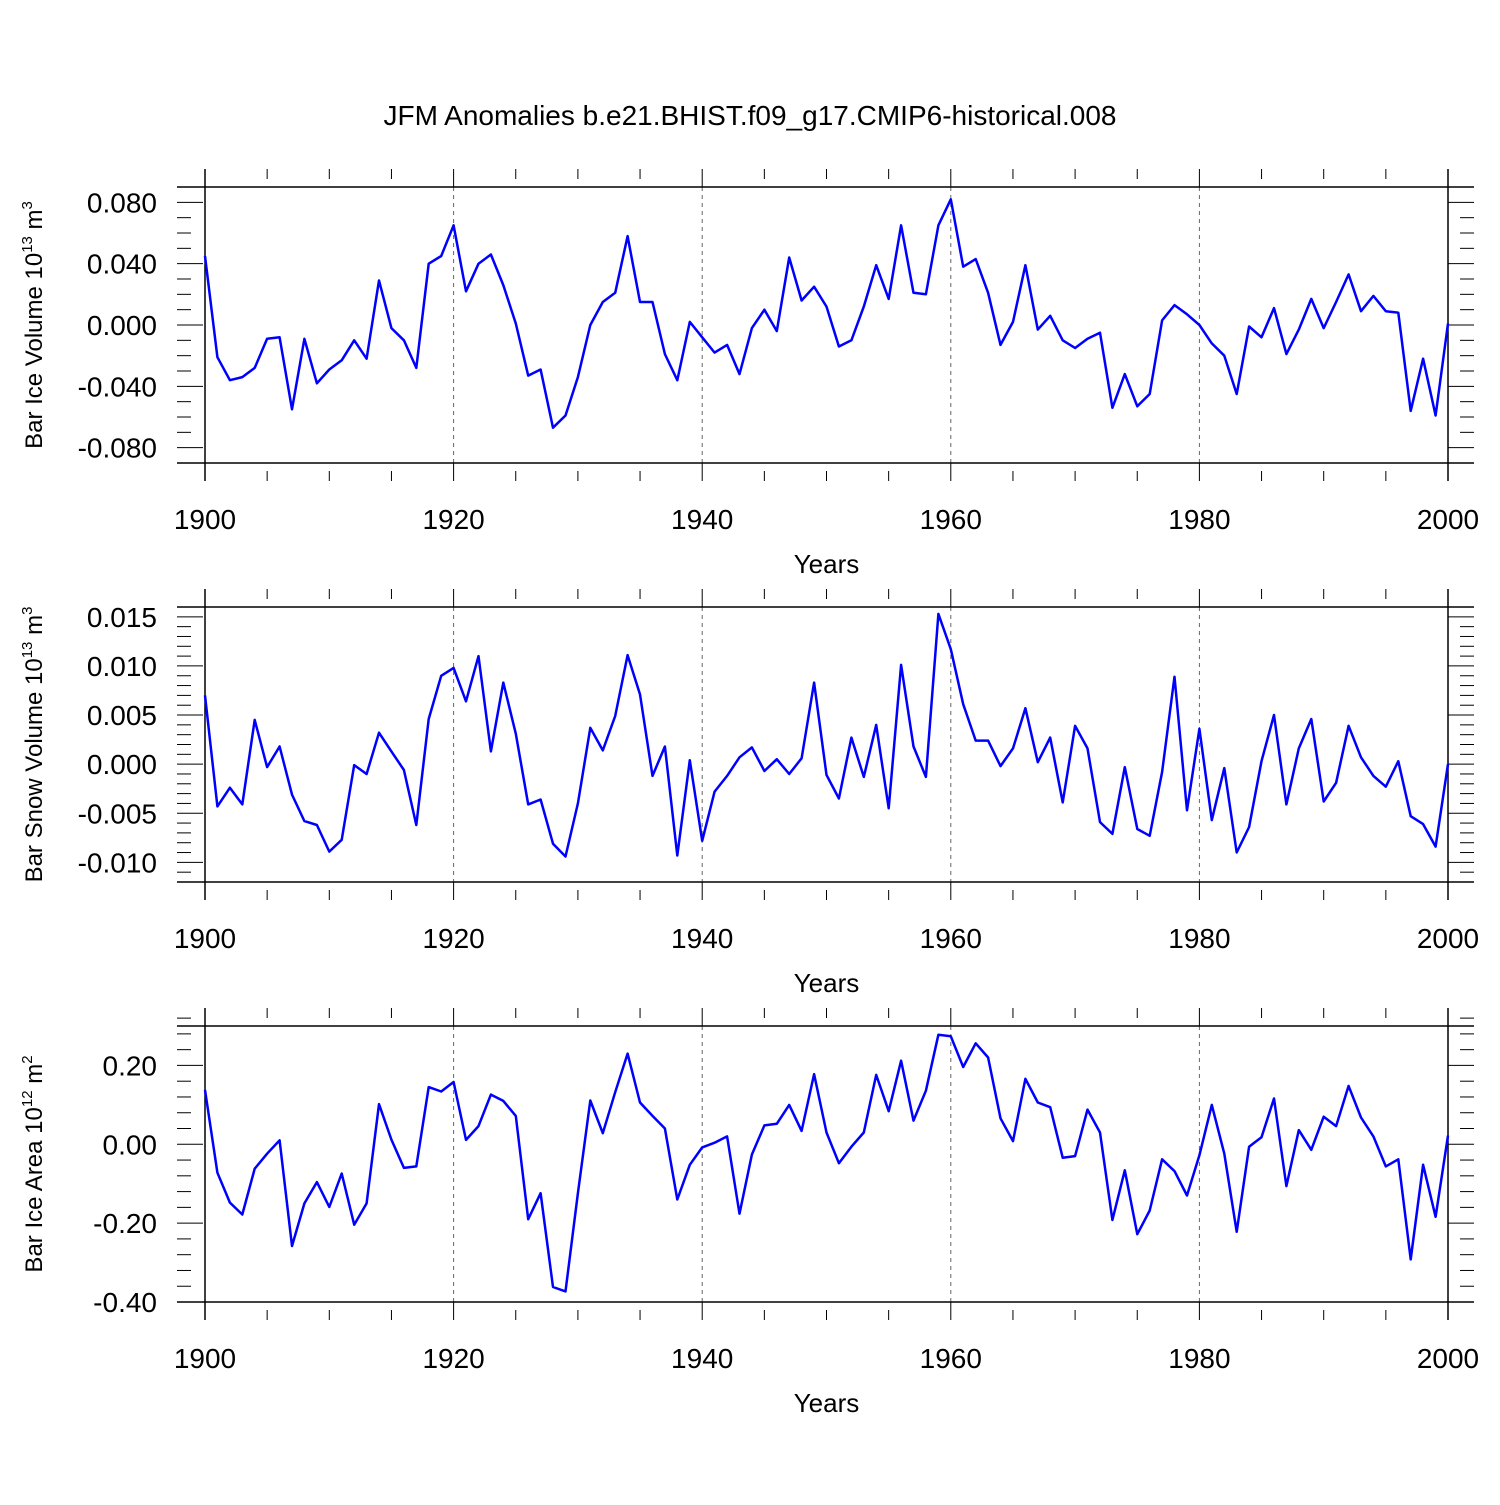 The width and height of the screenshot is (1500, 1505). I want to click on y-axis-title: Bar Ice Volume 1013 m3, so click(33, 325).